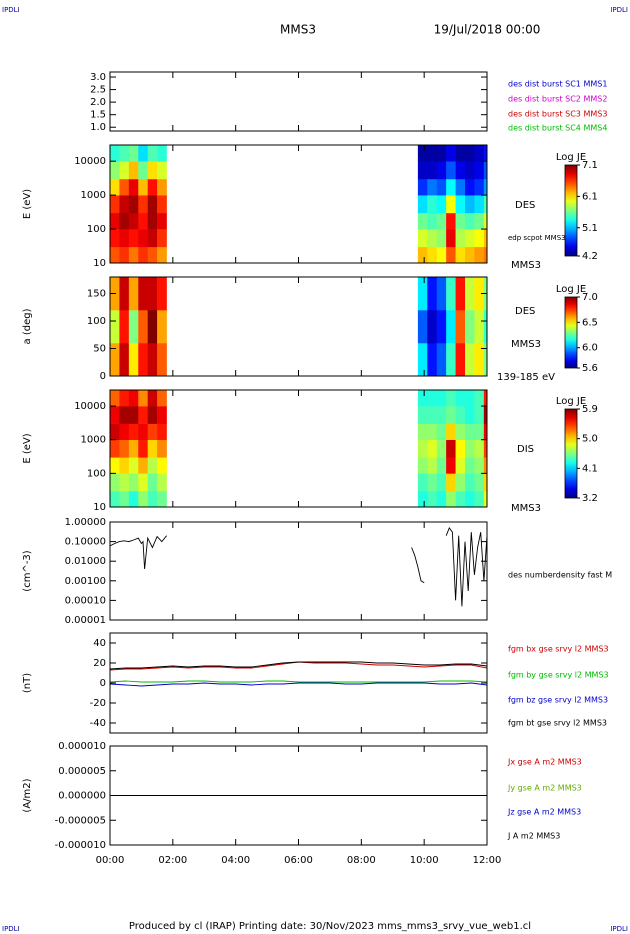 The image size is (630, 934). Describe the element at coordinates (590, 409) in the screenshot. I see `colorbar-tick-label: 5.9` at that location.